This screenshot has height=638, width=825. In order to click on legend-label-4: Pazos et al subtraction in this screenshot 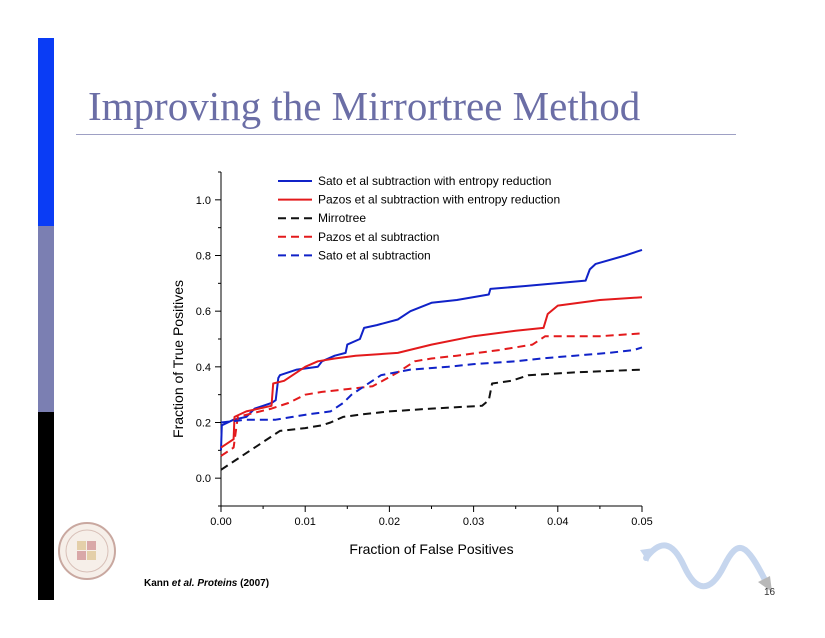, I will do `click(378, 237)`.